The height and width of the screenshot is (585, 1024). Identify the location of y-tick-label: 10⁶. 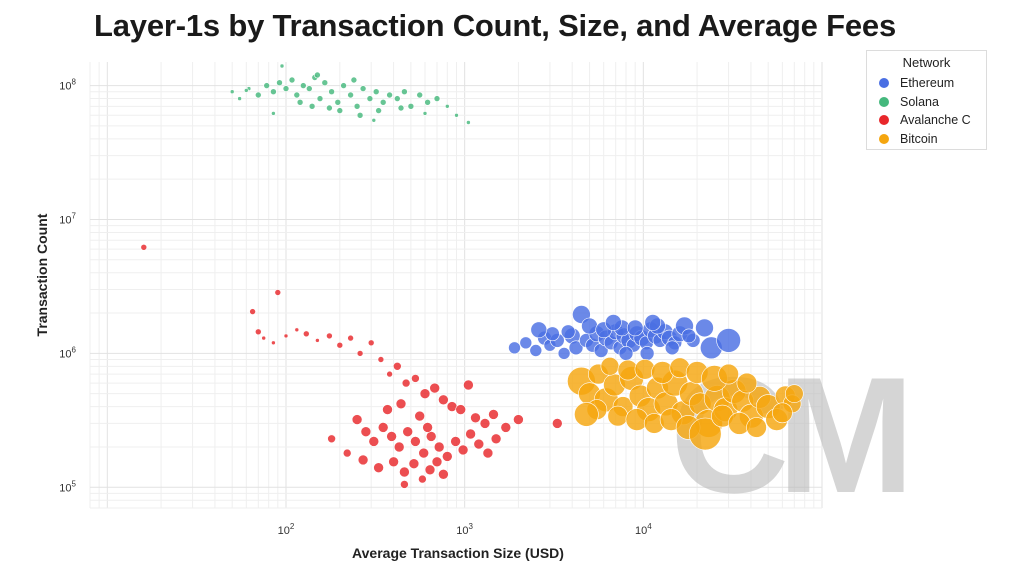
(67, 352).